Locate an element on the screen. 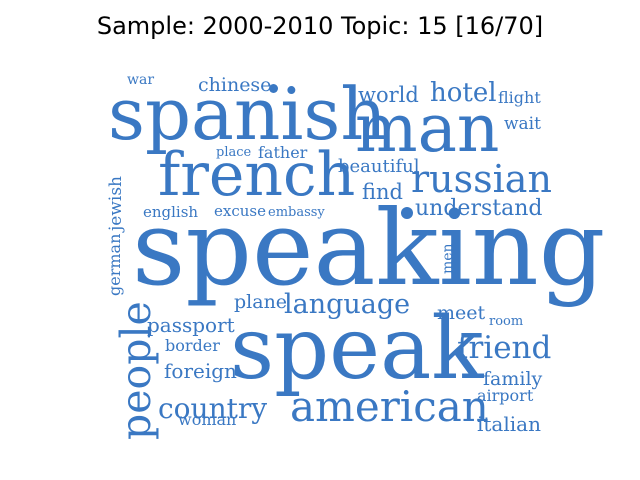  word-family: family is located at coordinates (513, 379).